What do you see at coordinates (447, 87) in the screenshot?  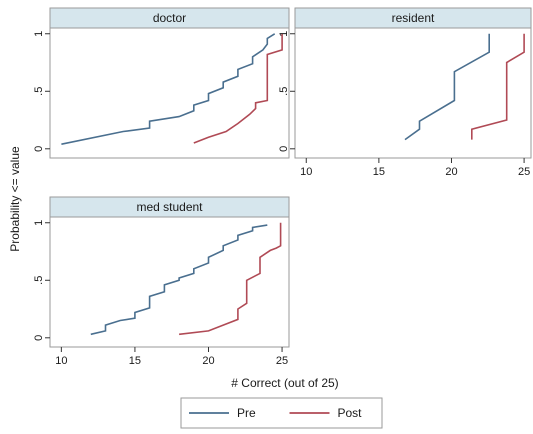 I see `series-line-pre-resident` at bounding box center [447, 87].